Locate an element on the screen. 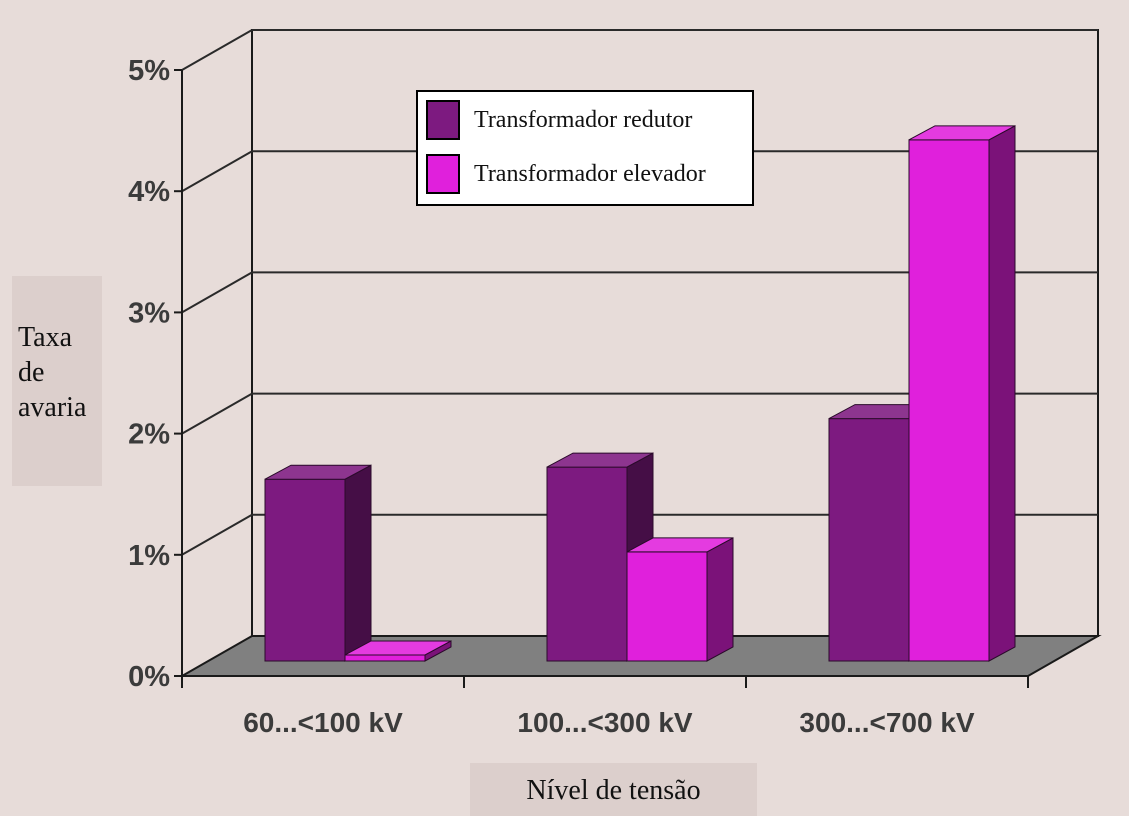 This screenshot has width=1129, height=816. y-tick-label: 1% is located at coordinates (149, 556).